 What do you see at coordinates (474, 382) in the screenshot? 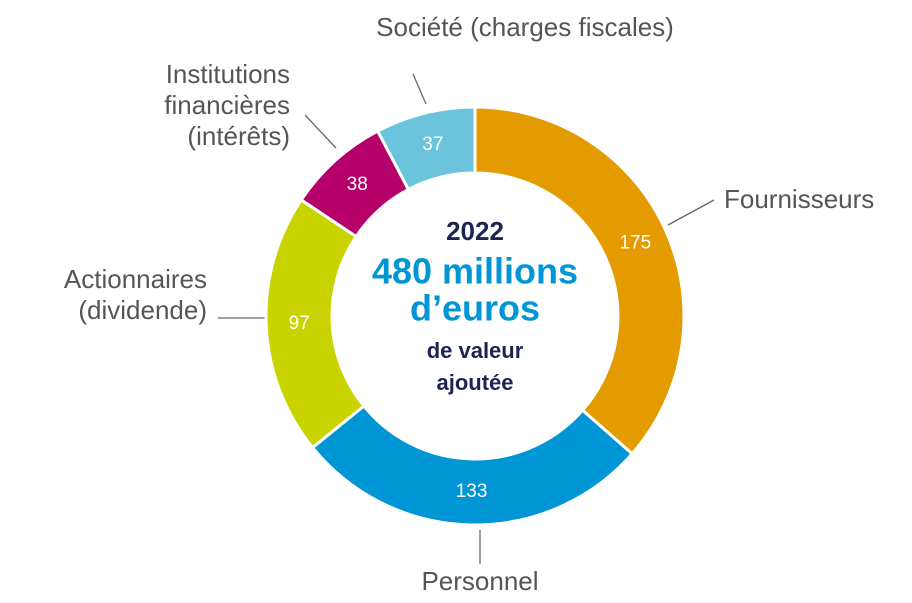
I see `center-text: ajoutée` at bounding box center [474, 382].